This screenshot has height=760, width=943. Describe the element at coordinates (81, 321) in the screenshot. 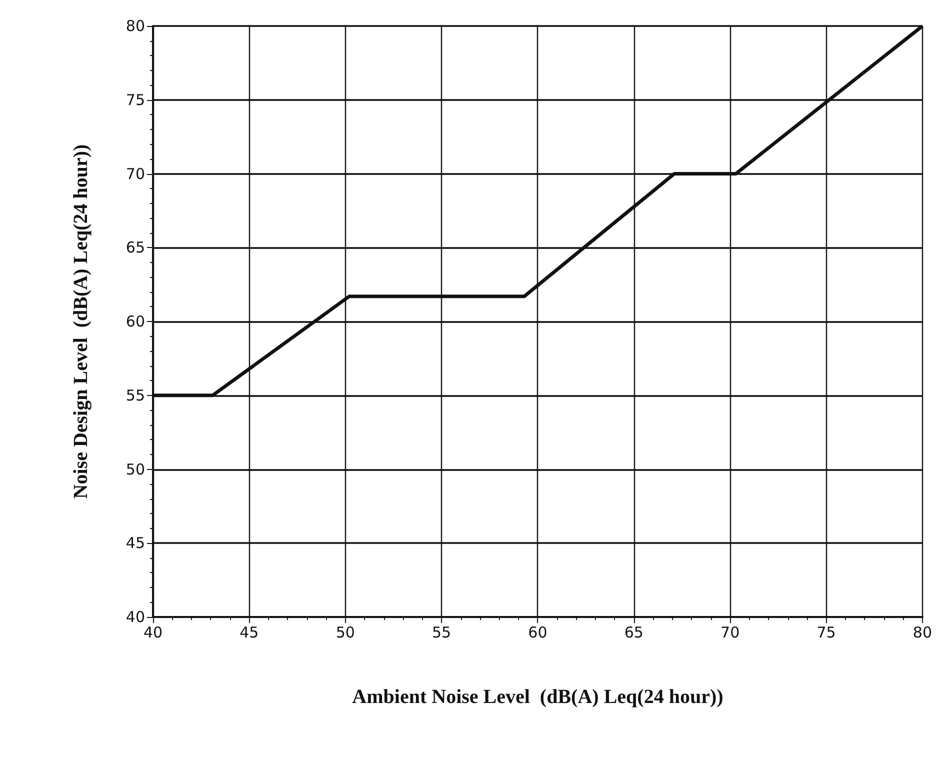

I see `y-axis-title: Noise Design Level (dB(A) Leq(24 hour))` at that location.